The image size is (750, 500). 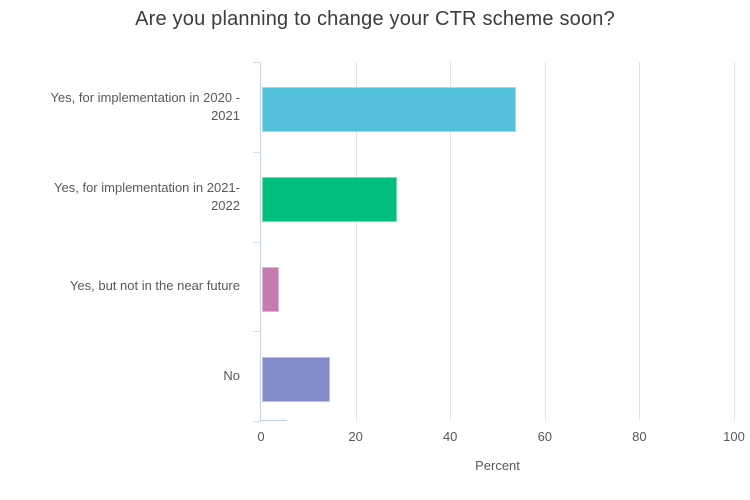 What do you see at coordinates (545, 436) in the screenshot?
I see `x-tick-label-60: 60` at bounding box center [545, 436].